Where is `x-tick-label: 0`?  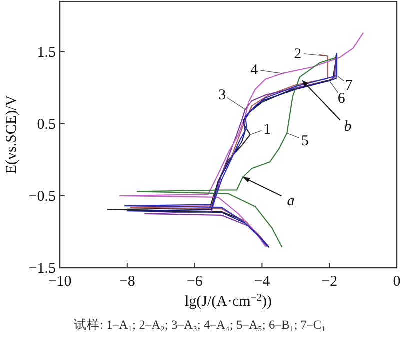
x-tick-label: 0 is located at coordinates (396, 282).